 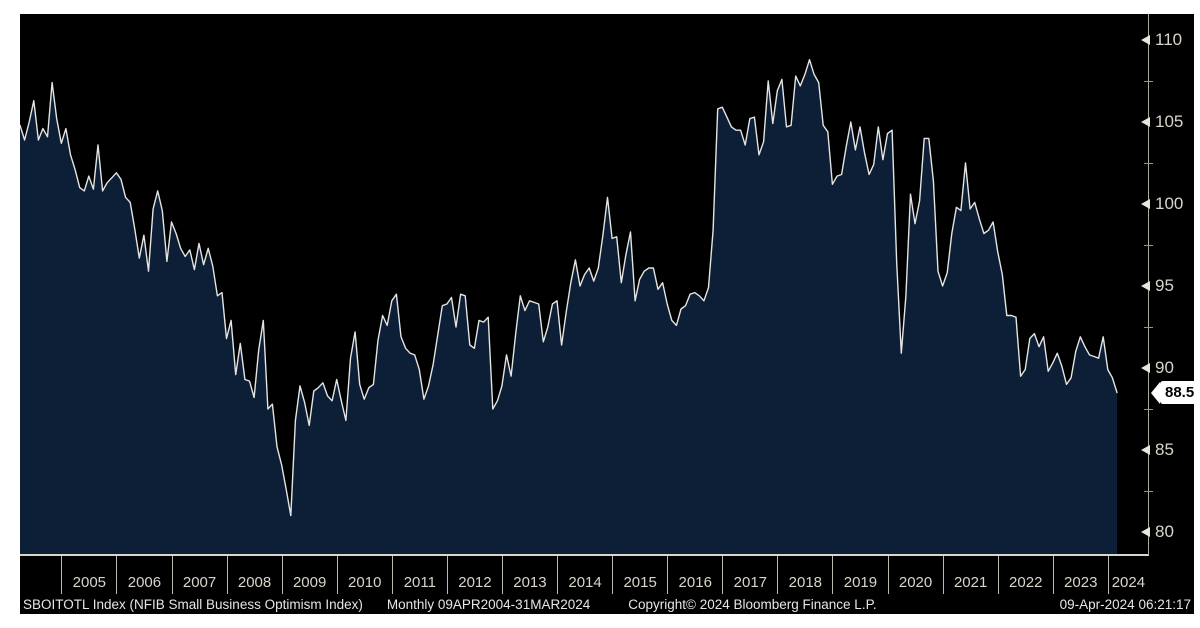 What do you see at coordinates (1080, 575) in the screenshot?
I see `x-tick-year-2023: 2023` at bounding box center [1080, 575].